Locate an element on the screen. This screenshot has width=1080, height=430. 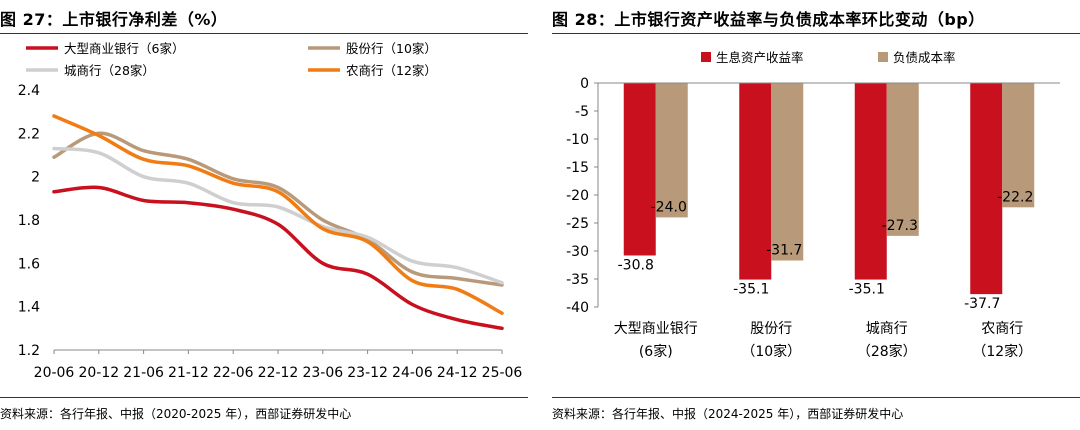
legend-label-1: 负债成本率 is located at coordinates (924, 57).